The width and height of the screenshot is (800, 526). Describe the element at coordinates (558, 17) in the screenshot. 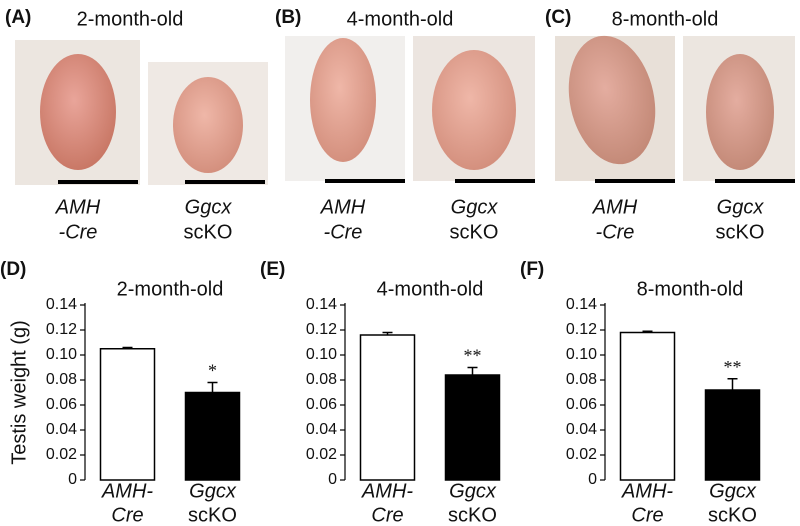

I see `panel-label: (C)` at that location.